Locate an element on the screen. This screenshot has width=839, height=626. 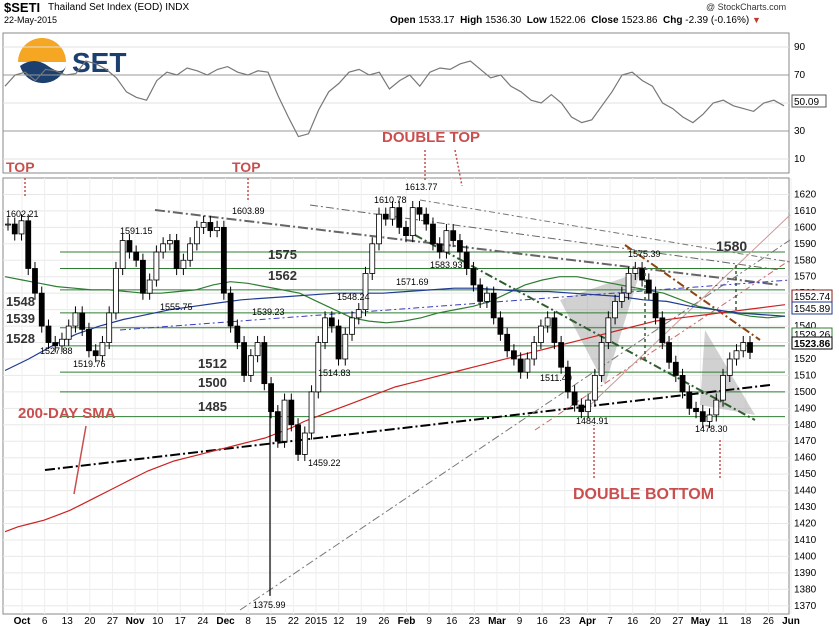
price-tick-label: 1480 is located at coordinates (805, 425).